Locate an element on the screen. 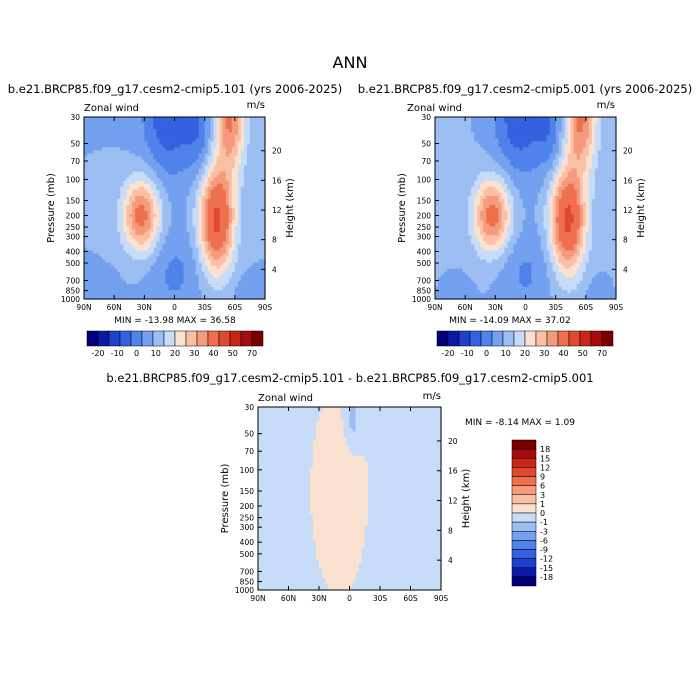 This screenshot has width=700, height=700. colorbar-label: 30 is located at coordinates (194, 353).